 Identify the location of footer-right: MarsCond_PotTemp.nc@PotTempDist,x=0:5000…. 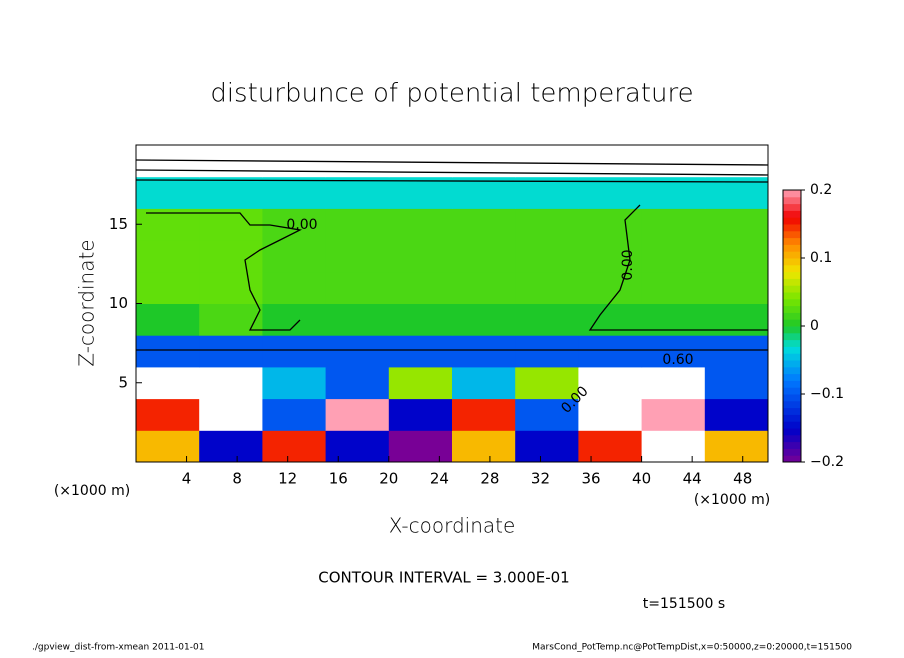
(692, 648).